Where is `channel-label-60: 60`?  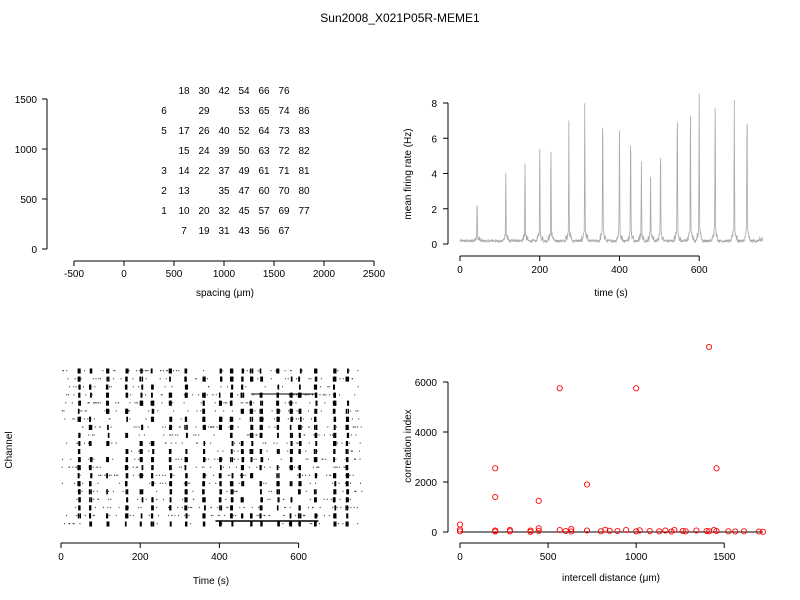 channel-label-60: 60 is located at coordinates (264, 191).